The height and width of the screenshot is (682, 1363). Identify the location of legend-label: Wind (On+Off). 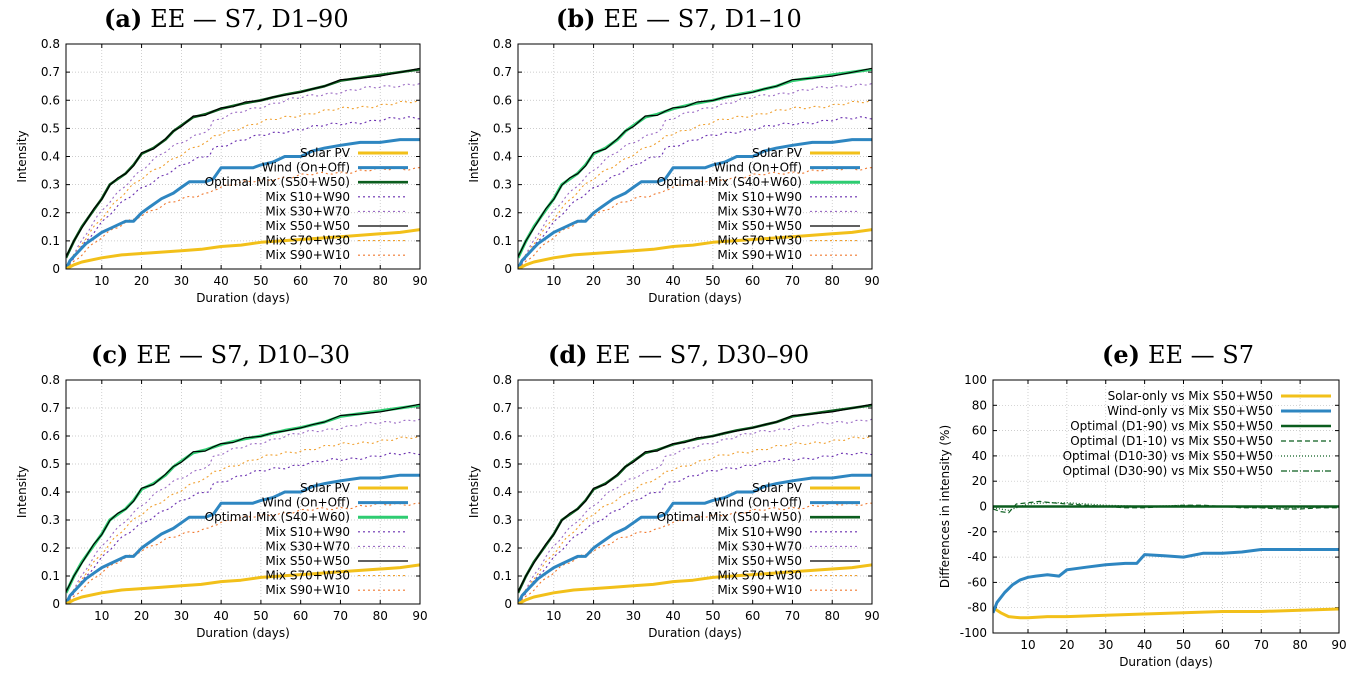
(306, 503).